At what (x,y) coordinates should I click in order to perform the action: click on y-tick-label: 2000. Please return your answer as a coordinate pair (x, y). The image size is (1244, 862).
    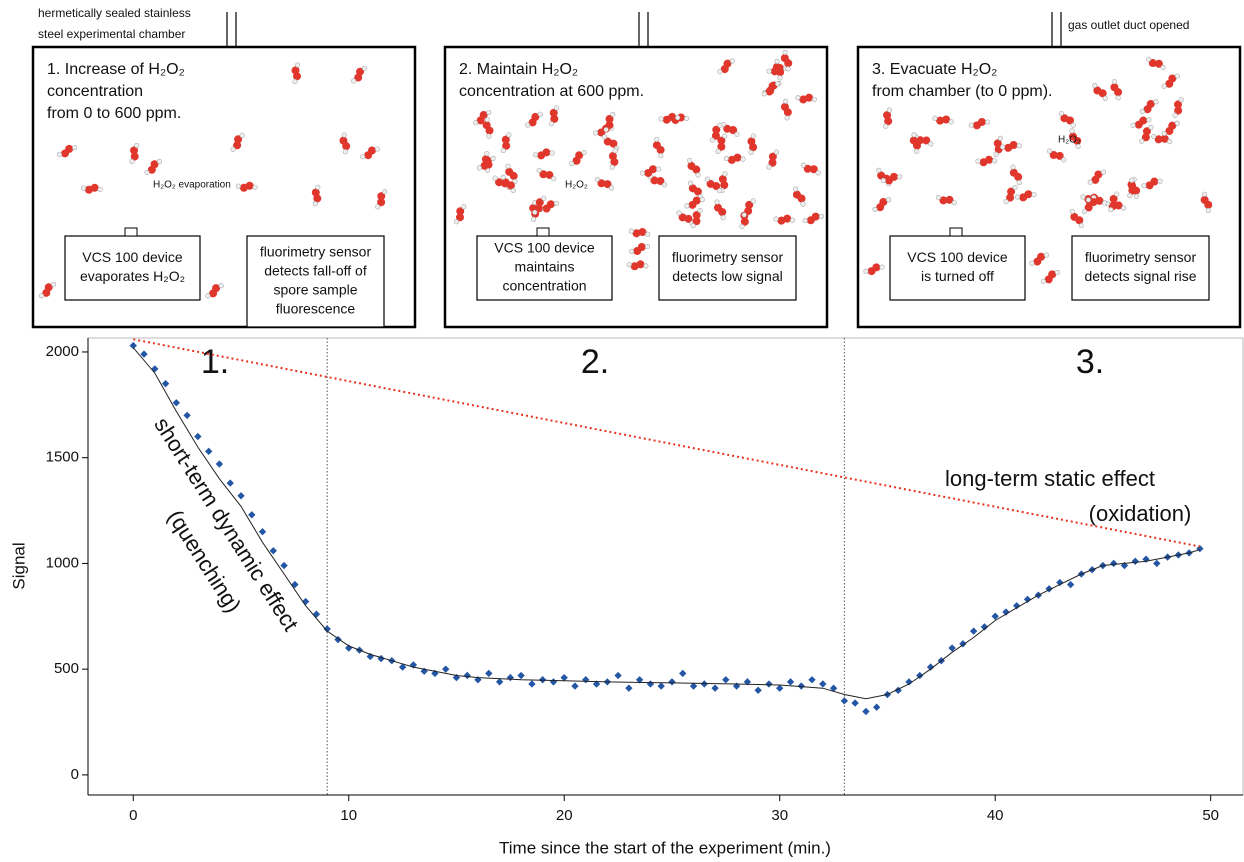
    Looking at the image, I should click on (62, 351).